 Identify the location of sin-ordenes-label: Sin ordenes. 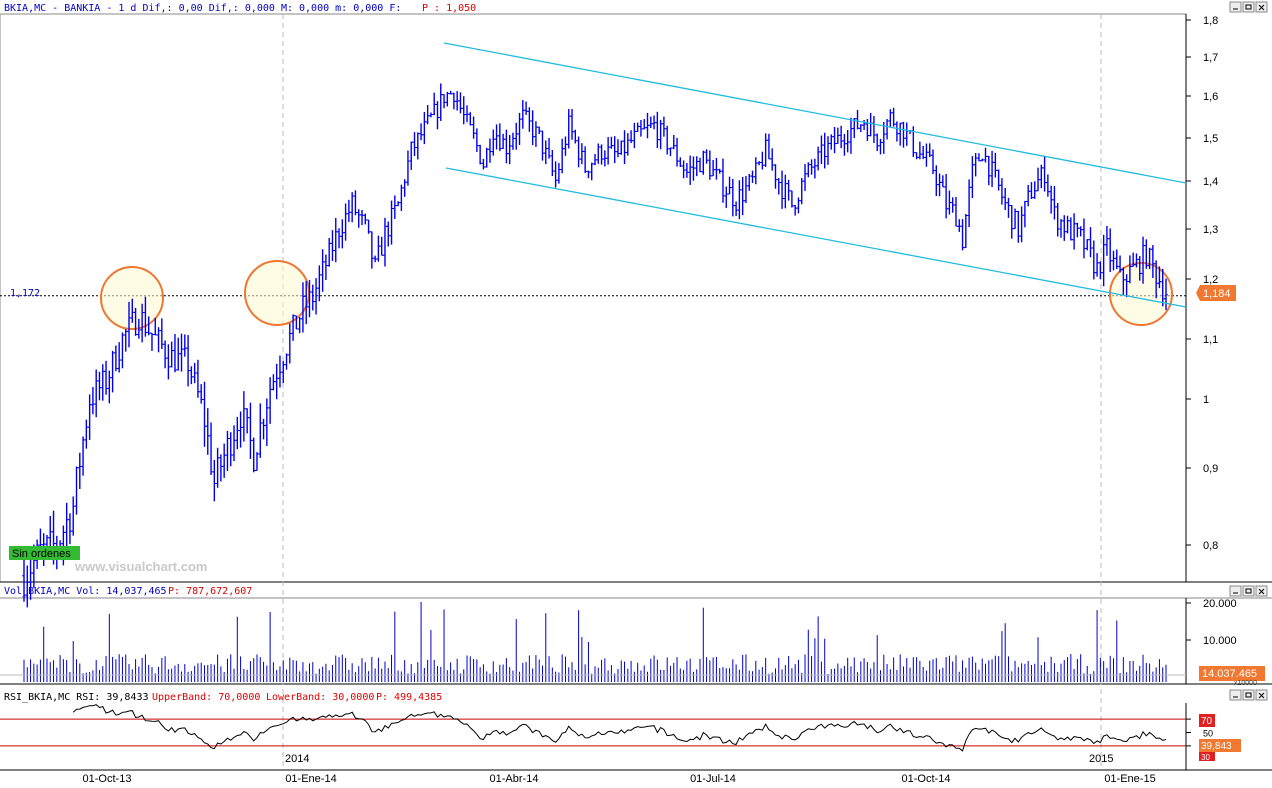
(41, 554).